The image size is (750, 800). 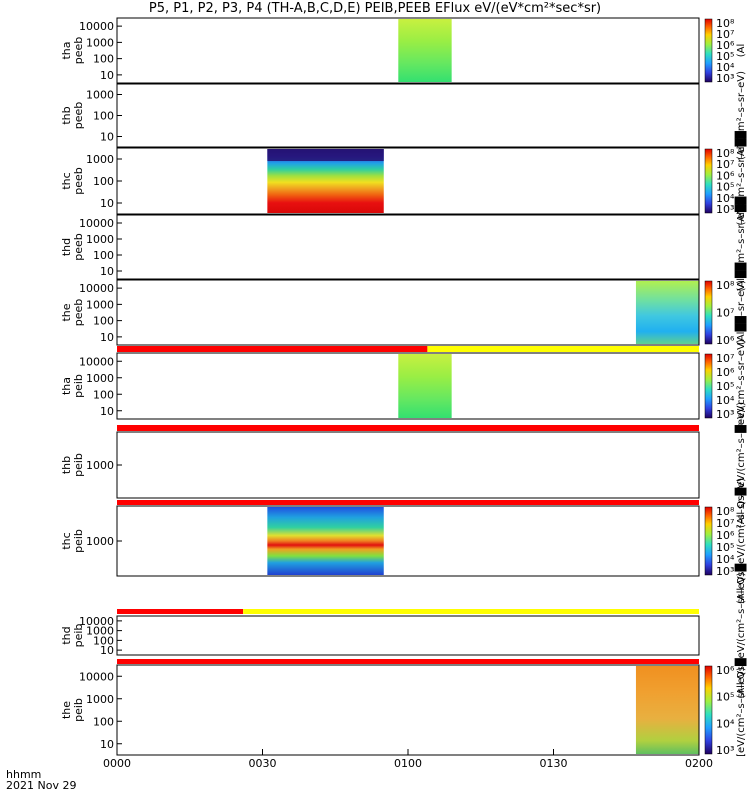 I want to click on tha_peeb-ylabel-line1: tha, so click(x=66, y=50).